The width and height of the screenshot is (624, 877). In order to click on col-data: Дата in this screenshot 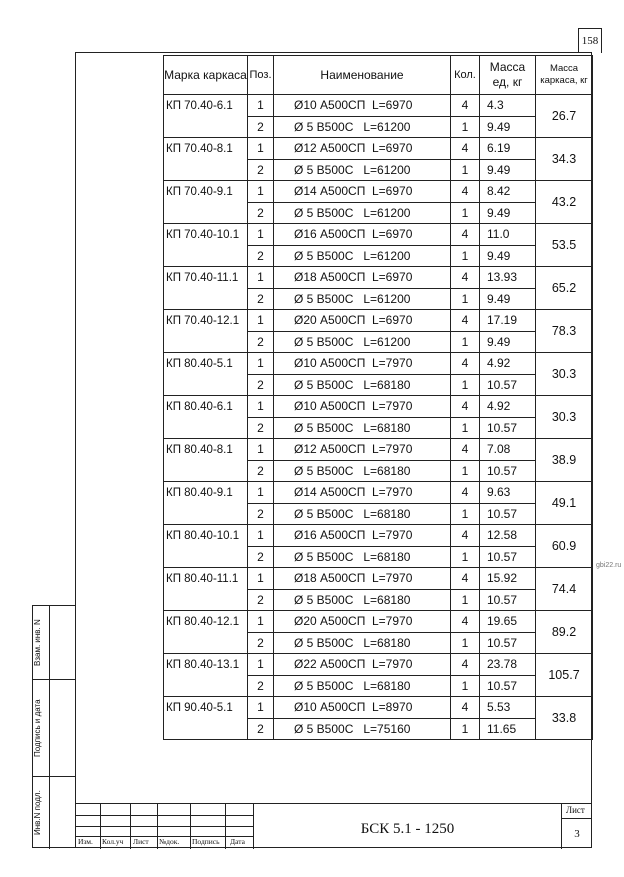, I will do `click(237, 841)`.